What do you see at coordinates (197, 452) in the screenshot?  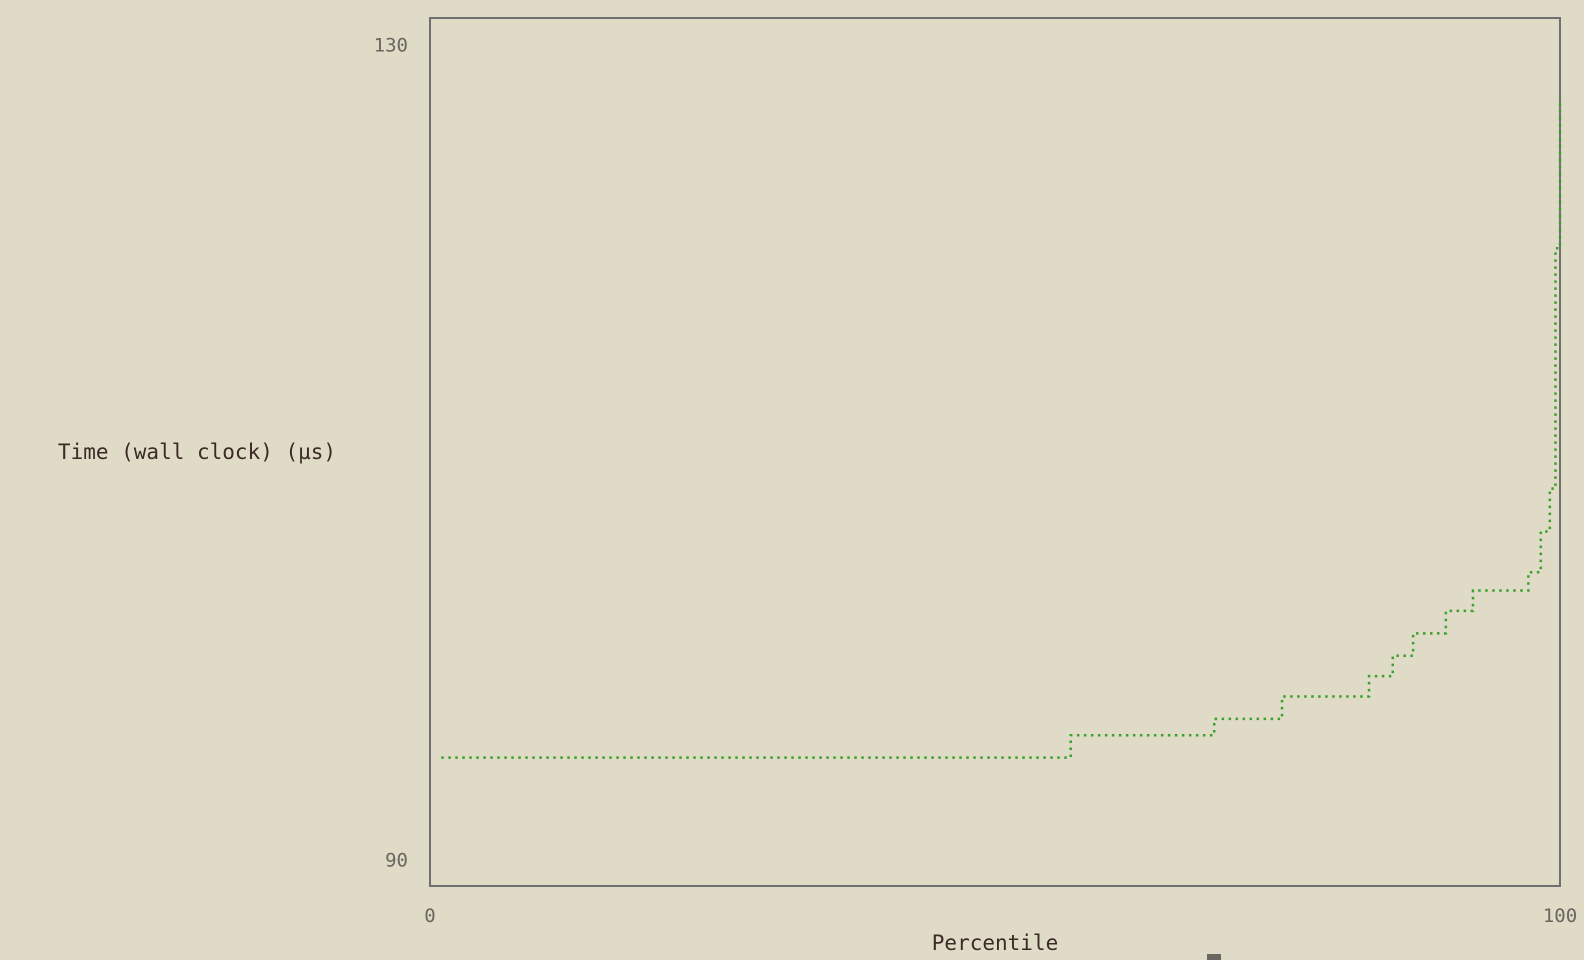 I see `y-axis-label: Time (wall clock) (µs)` at bounding box center [197, 452].